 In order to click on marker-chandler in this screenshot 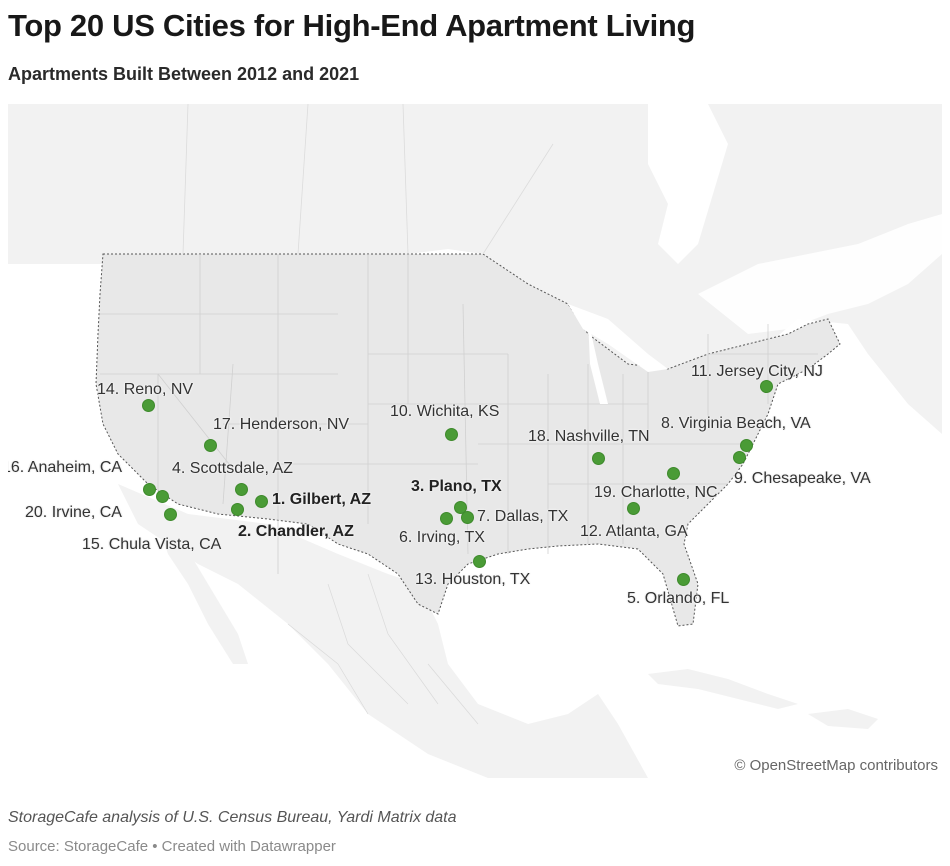, I will do `click(237, 509)`.